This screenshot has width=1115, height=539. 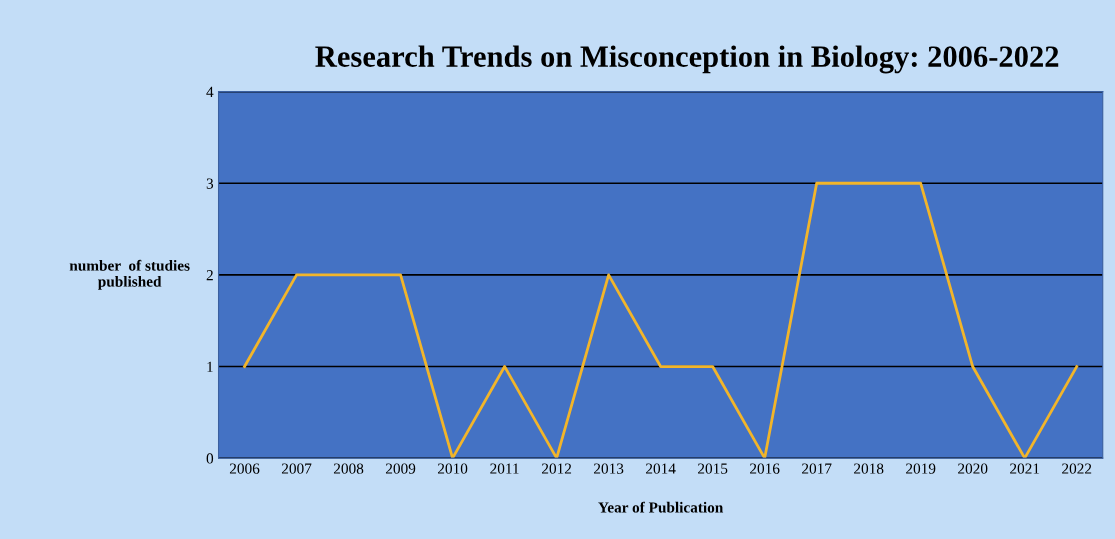 What do you see at coordinates (1077, 468) in the screenshot?
I see `x-tick-label: 2022` at bounding box center [1077, 468].